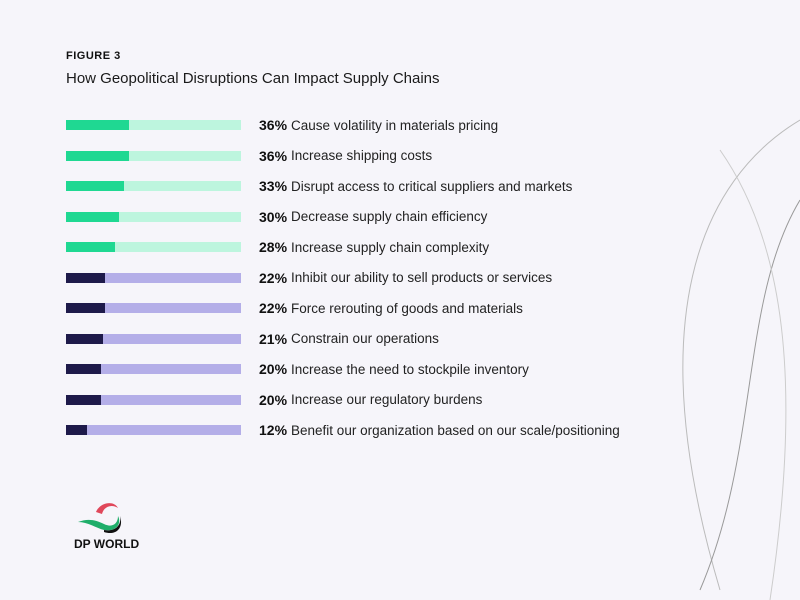  I want to click on dp-world-logo-icon, so click(100, 518).